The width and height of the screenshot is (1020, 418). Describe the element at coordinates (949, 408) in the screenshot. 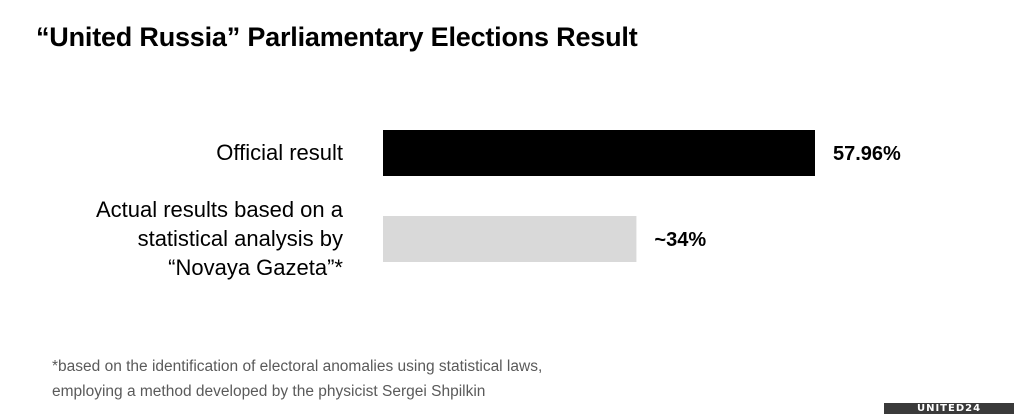

I see `united24-logo: UNITED24` at that location.